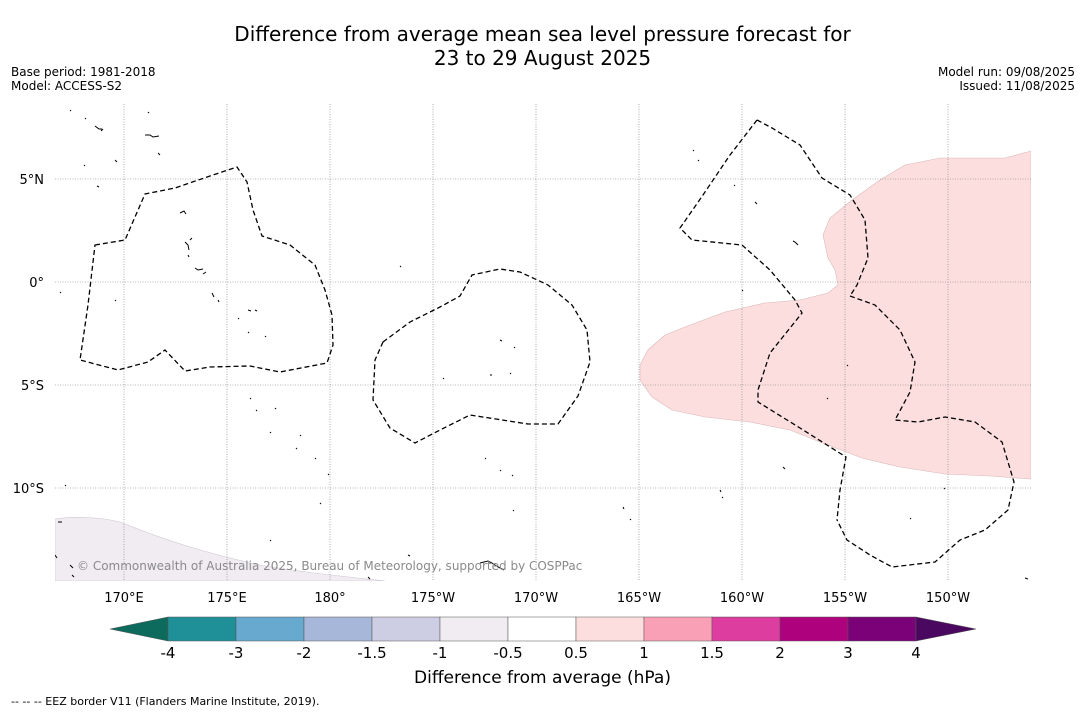 The width and height of the screenshot is (1085, 713). I want to click on colorbar-tick-label: -1.5, so click(371, 653).